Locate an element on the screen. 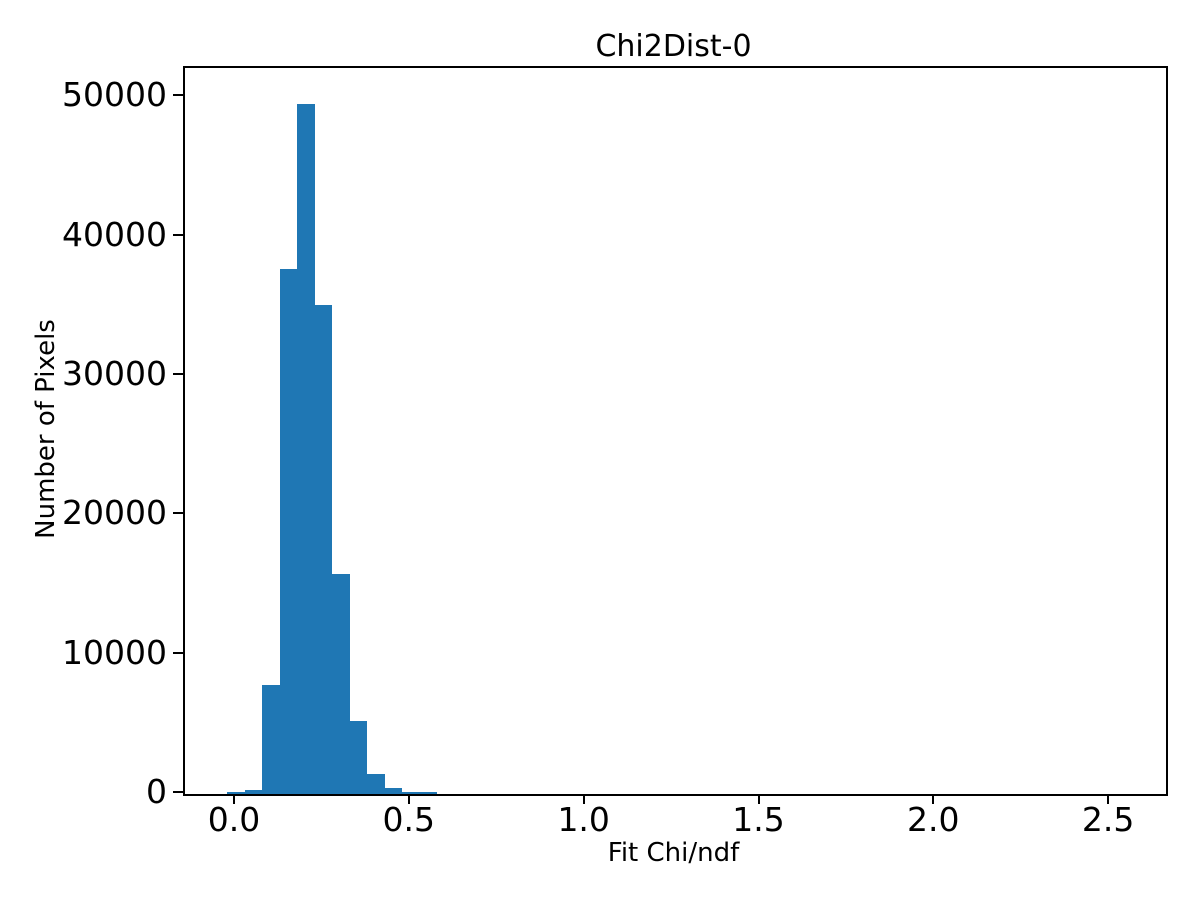 Image resolution: width=1200 pixels, height=900 pixels. y-tick-label: 40000 is located at coordinates (114, 234).